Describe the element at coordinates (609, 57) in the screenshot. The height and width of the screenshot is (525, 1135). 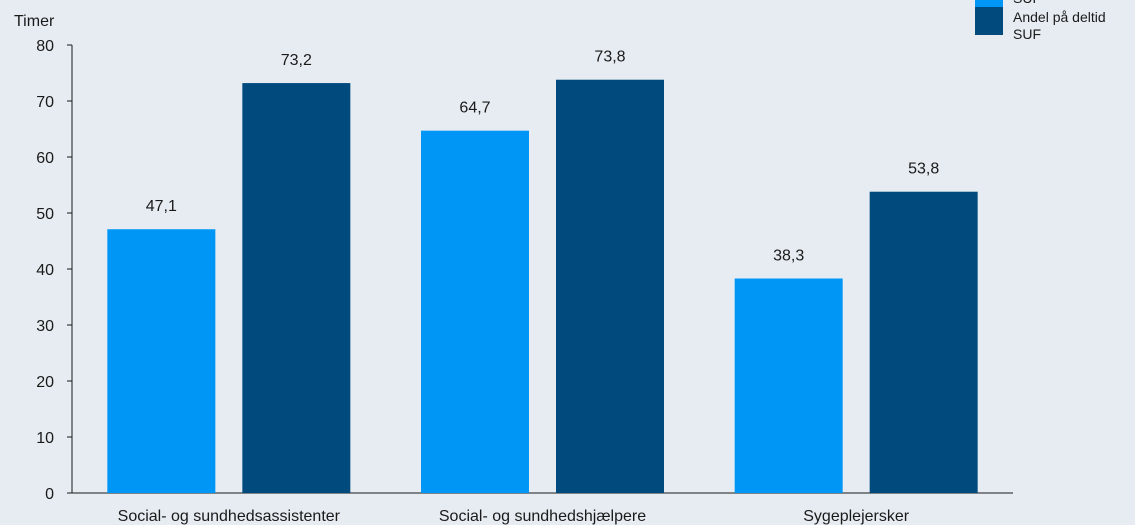
I see `data-label: 73,8` at that location.